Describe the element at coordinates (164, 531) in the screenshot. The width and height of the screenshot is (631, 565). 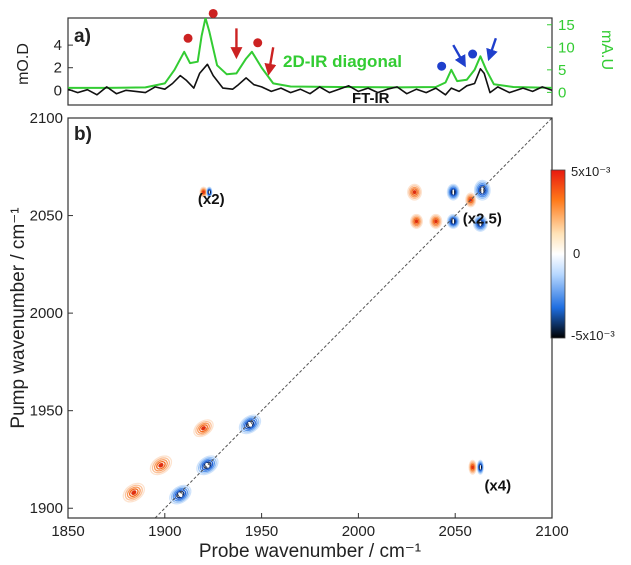
I see `x-tick-label: 1900` at that location.